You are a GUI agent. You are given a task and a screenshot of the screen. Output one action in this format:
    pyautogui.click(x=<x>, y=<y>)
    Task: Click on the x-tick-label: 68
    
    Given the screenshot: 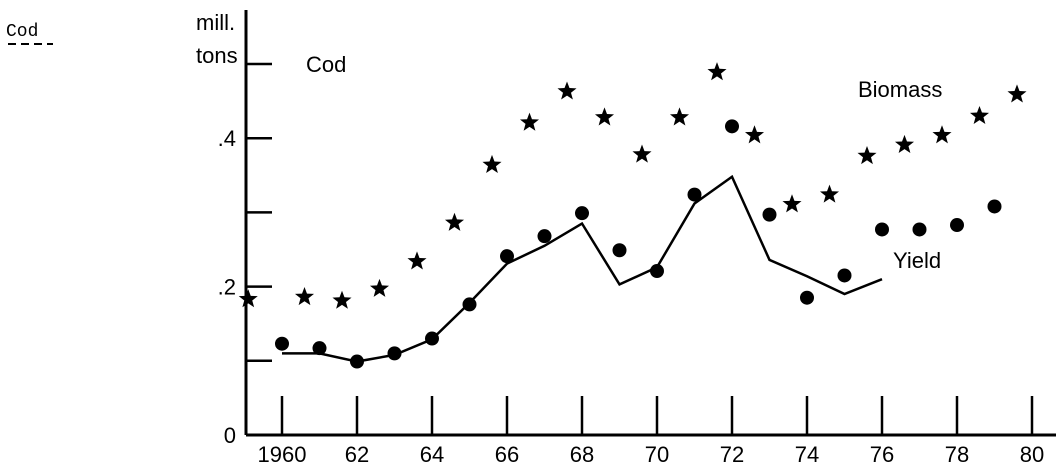 What is the action you would take?
    pyautogui.click(x=582, y=454)
    